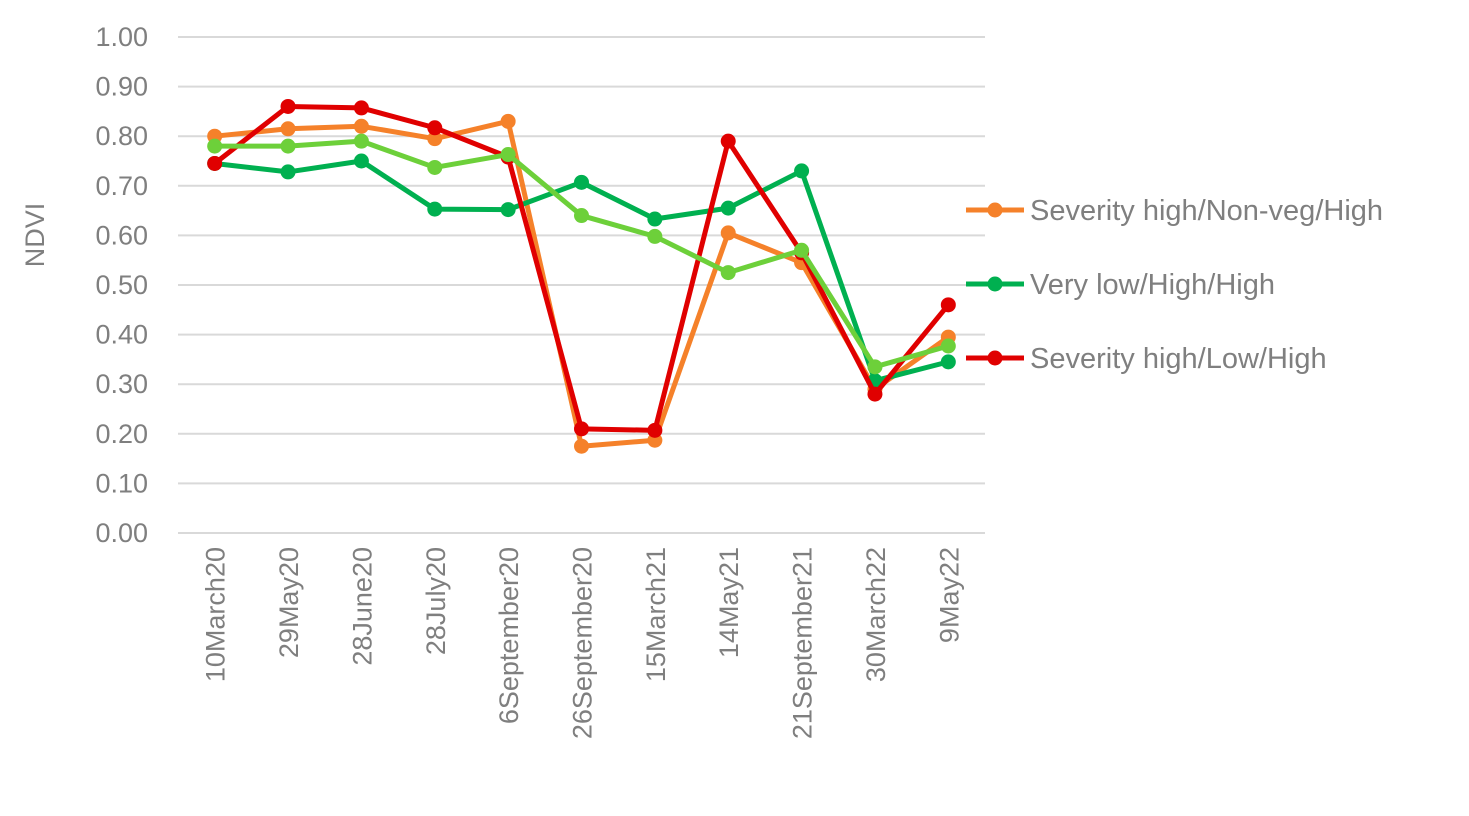  Describe the element at coordinates (1206, 211) in the screenshot. I see `legend-label: Severity high/Non-veg/High` at that location.